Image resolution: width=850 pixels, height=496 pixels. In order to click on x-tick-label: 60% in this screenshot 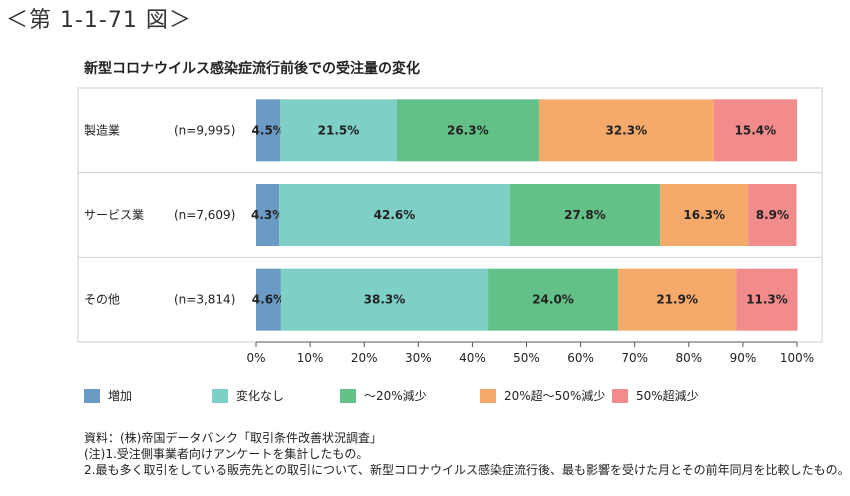, I will do `click(580, 358)`.